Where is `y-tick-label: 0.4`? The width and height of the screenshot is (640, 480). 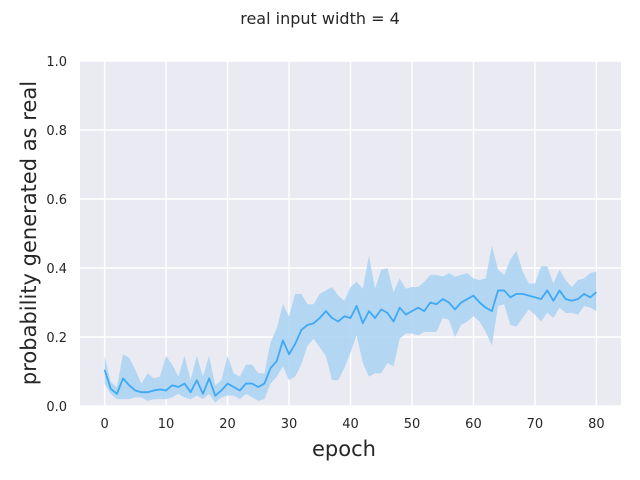 y-tick-label: 0.4 is located at coordinates (56, 269).